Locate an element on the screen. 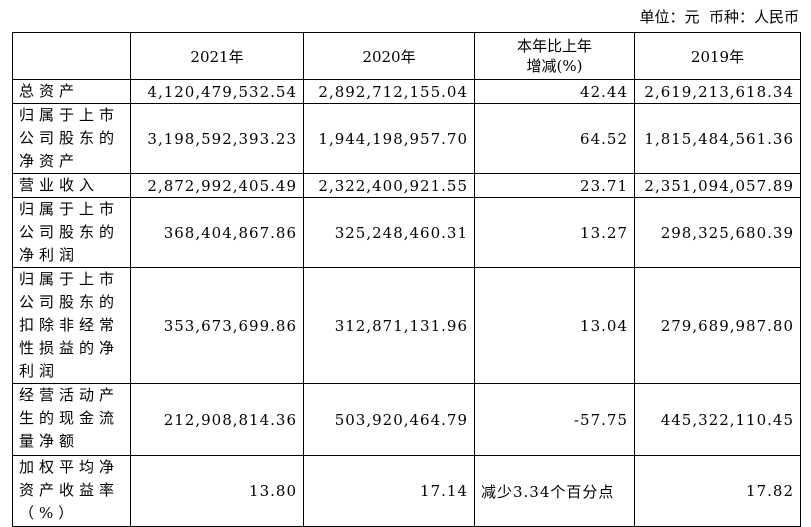 The height and width of the screenshot is (527, 811). header-cell: 2021年 is located at coordinates (217, 56).